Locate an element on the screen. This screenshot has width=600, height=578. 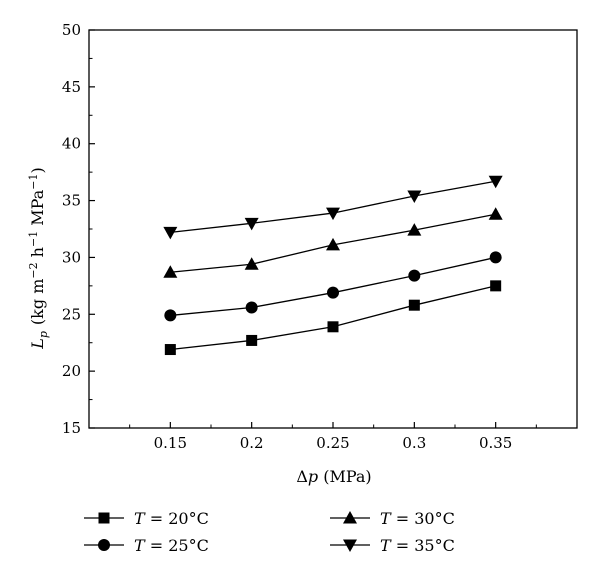
y-tick-label: 50 is located at coordinates (71, 30).